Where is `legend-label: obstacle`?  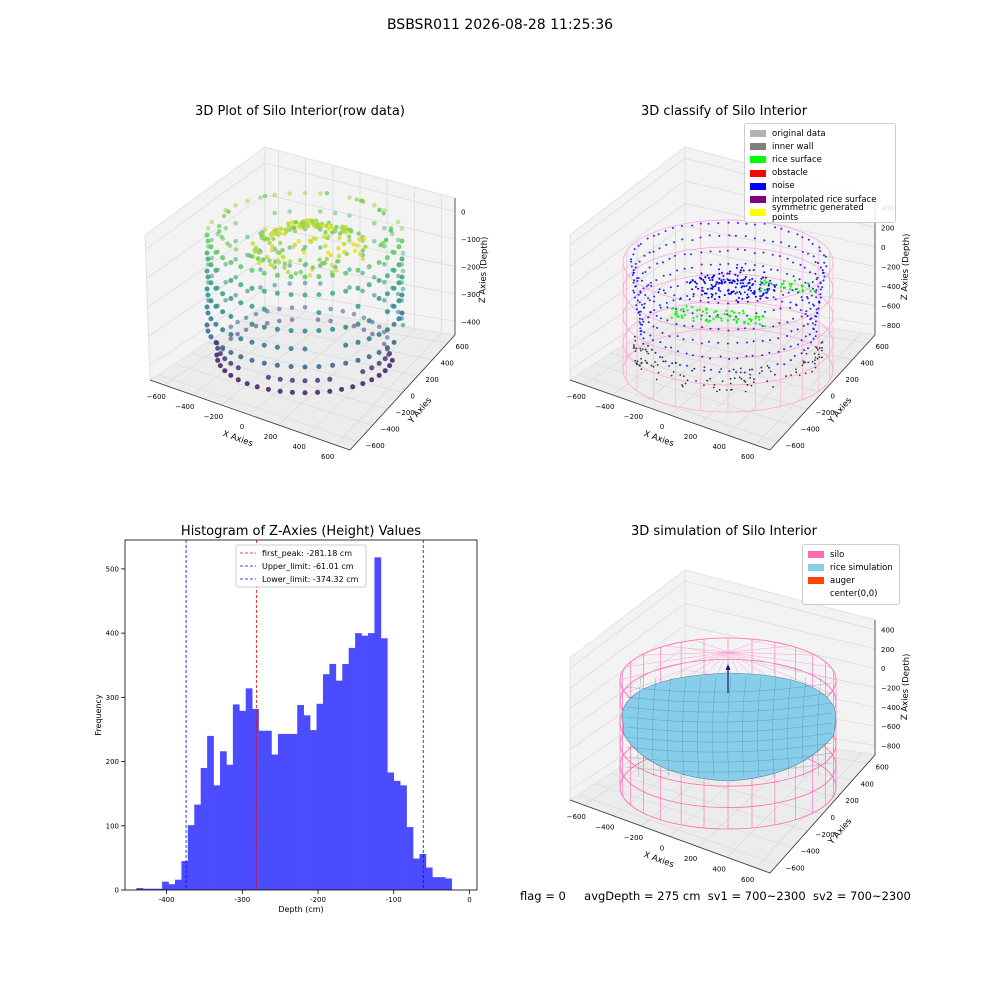
legend-label: obstacle is located at coordinates (790, 173).